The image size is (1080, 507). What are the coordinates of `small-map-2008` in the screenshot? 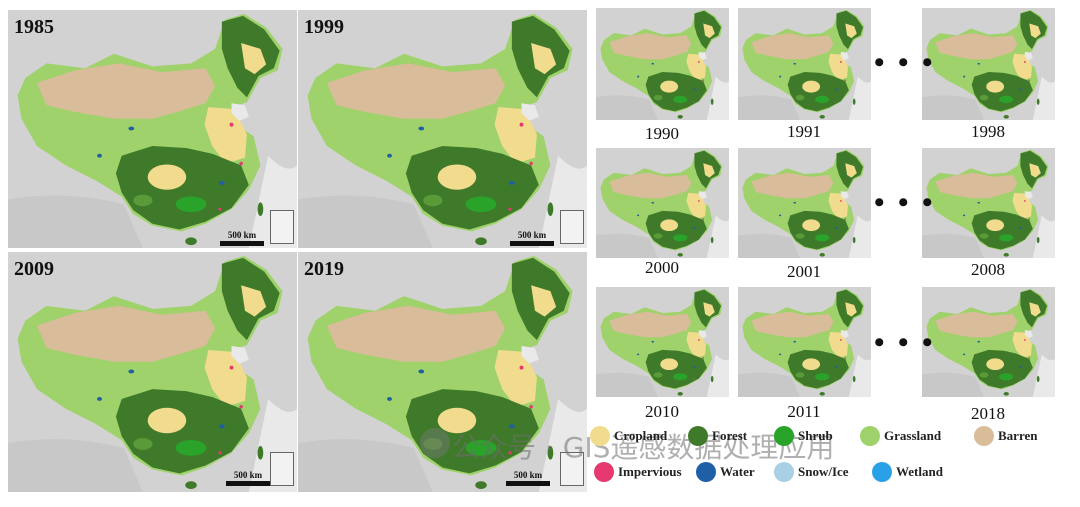 It's located at (988, 203).